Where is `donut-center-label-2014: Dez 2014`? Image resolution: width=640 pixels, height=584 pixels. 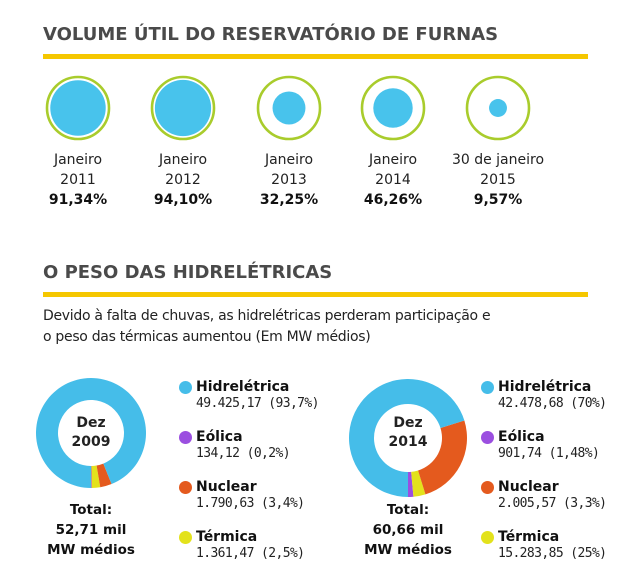
donut-center-label-2014: Dez 2014 is located at coordinates (408, 433).